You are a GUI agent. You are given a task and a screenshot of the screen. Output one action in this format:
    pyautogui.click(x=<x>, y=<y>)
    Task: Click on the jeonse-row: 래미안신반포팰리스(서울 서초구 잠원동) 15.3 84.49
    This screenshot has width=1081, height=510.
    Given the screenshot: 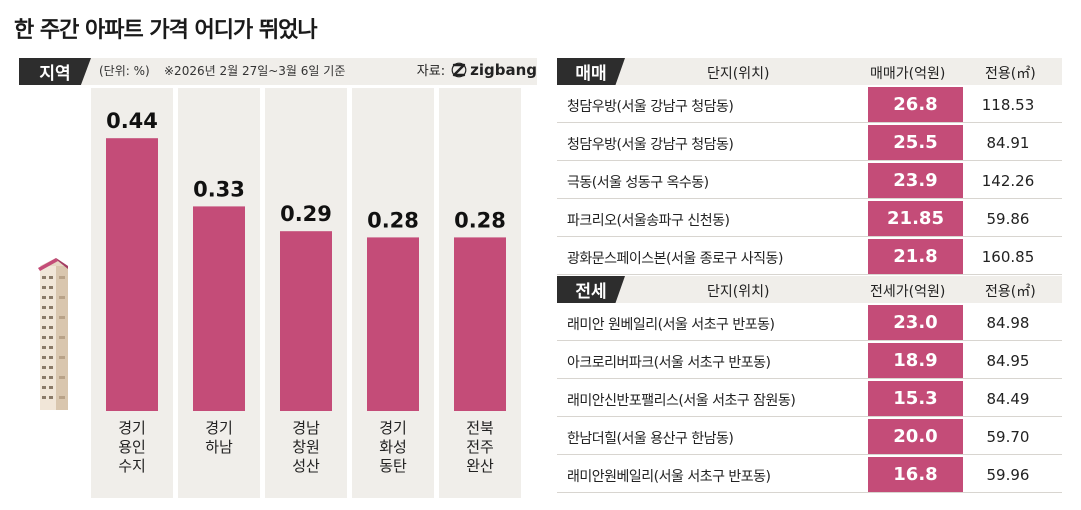 What is the action you would take?
    pyautogui.click(x=809, y=399)
    